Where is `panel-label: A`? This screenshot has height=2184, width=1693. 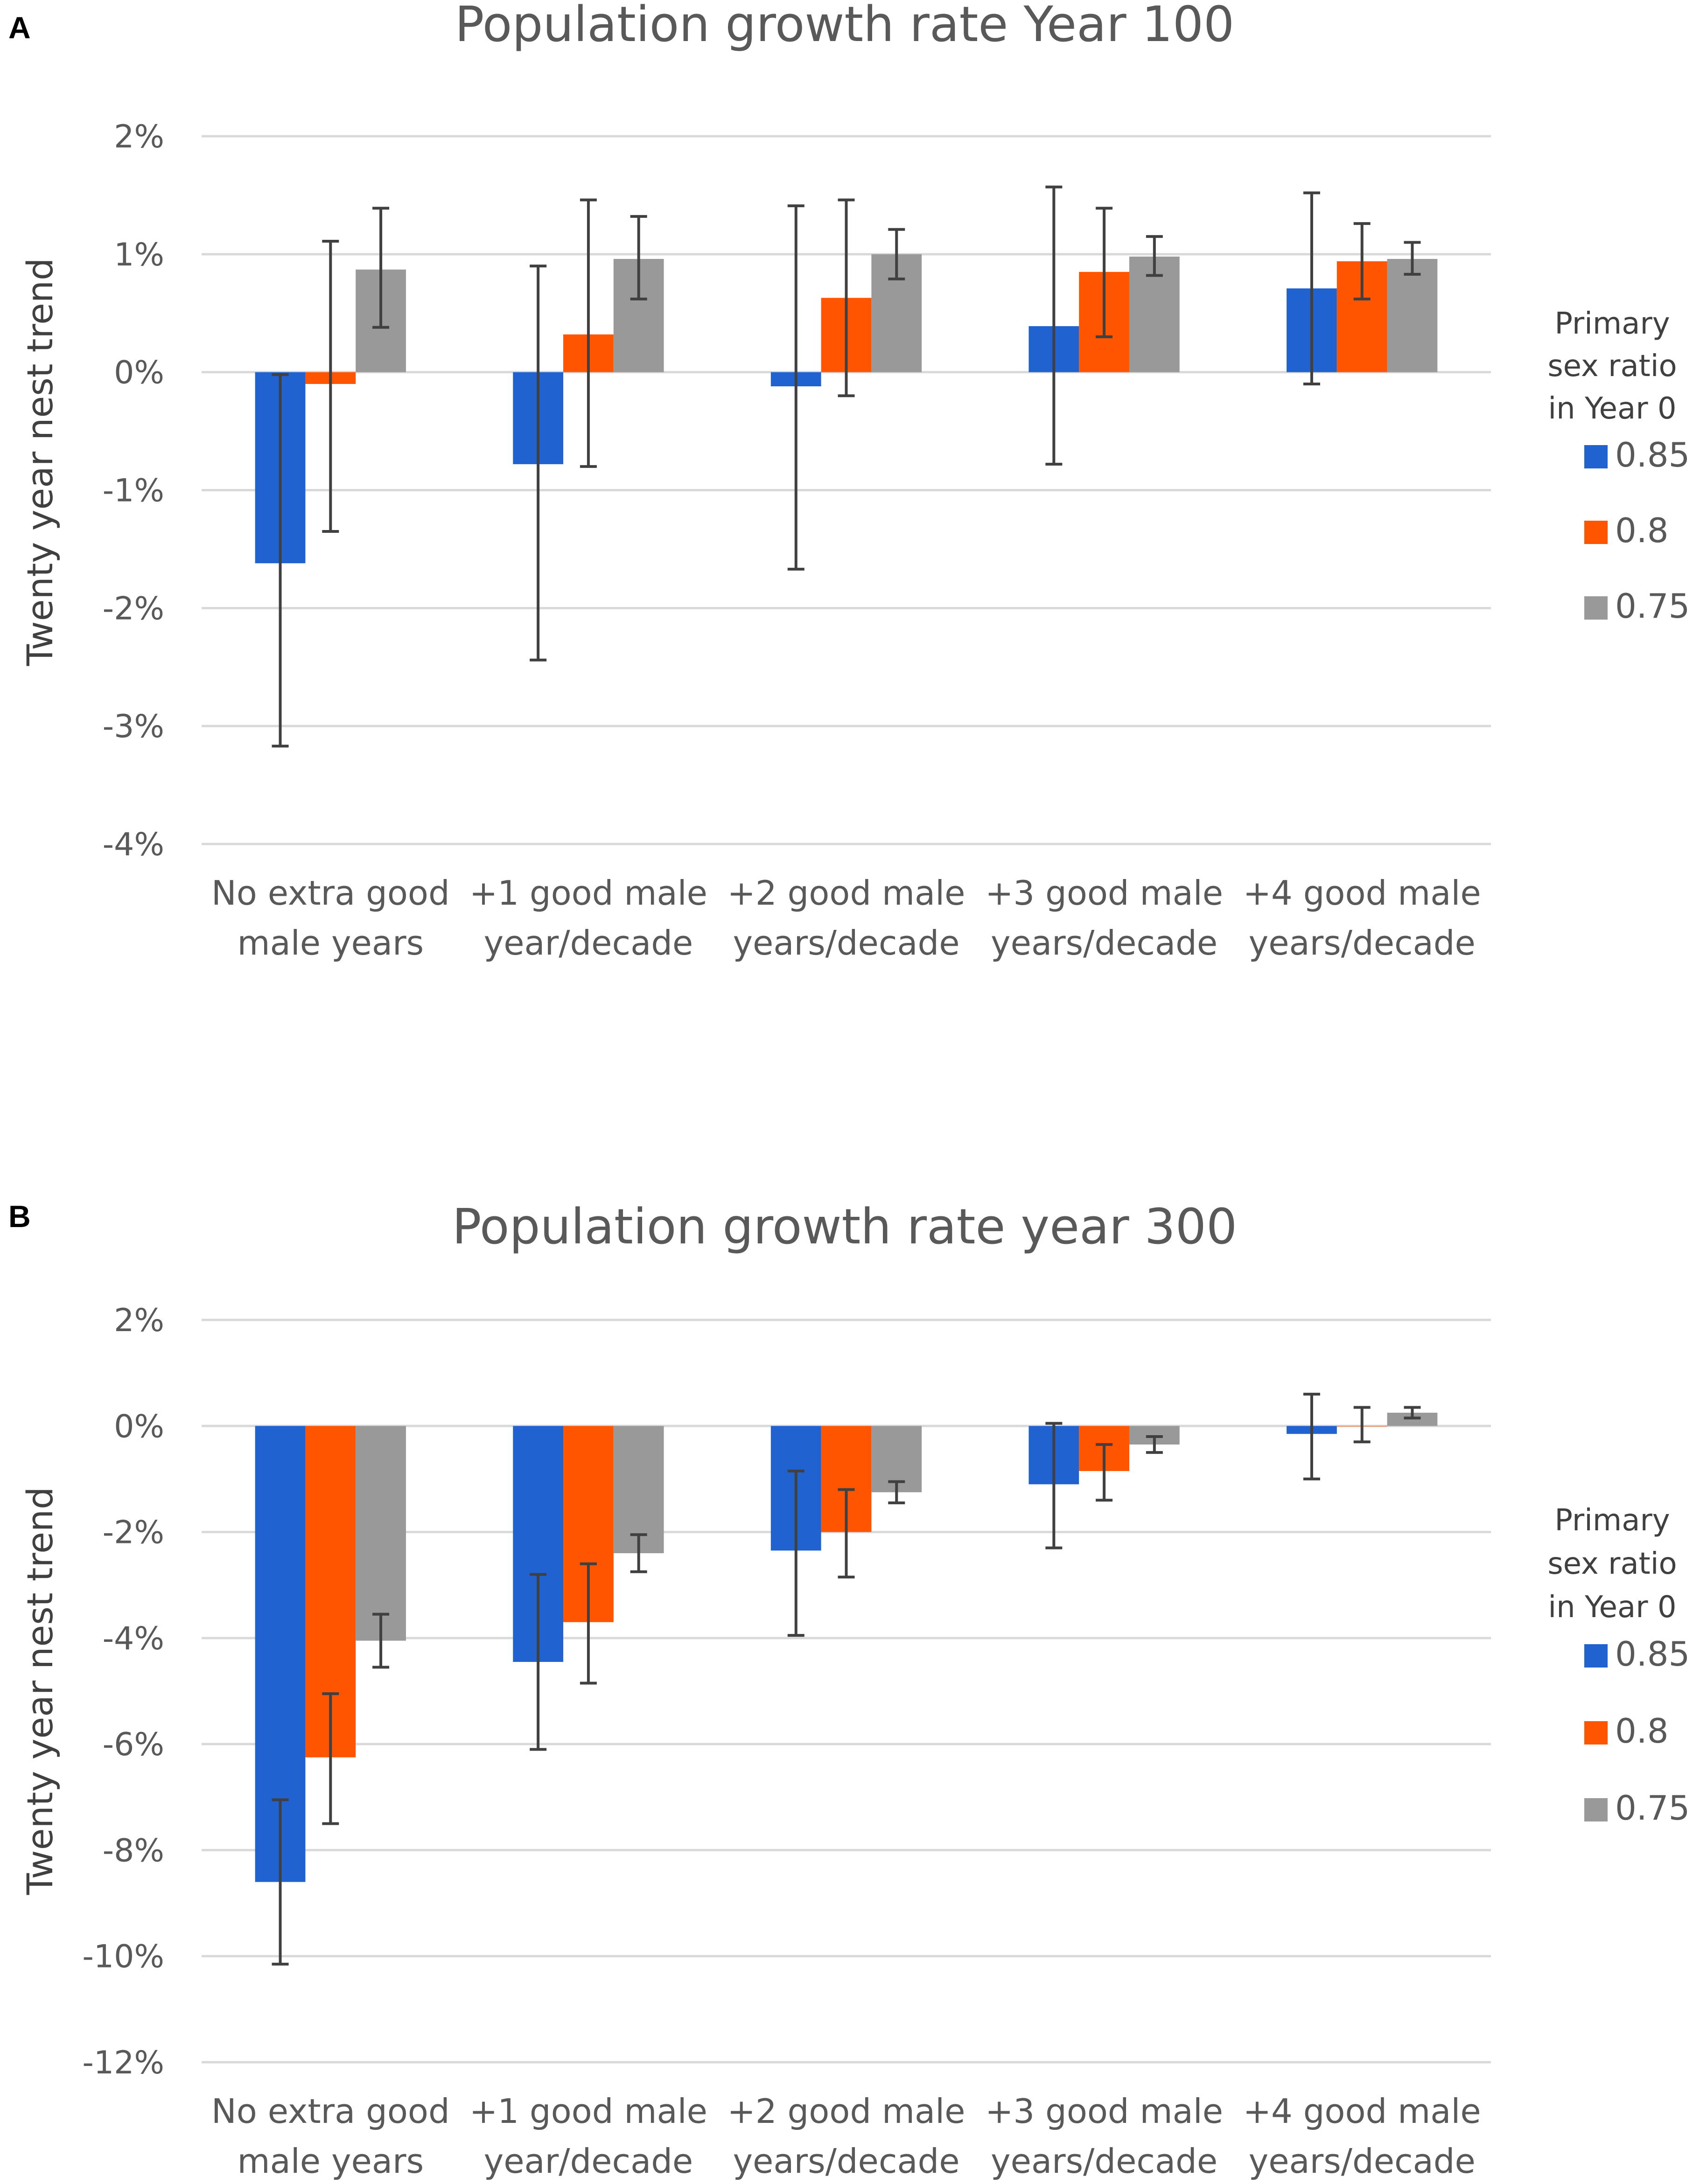 panel-label: A is located at coordinates (19, 27).